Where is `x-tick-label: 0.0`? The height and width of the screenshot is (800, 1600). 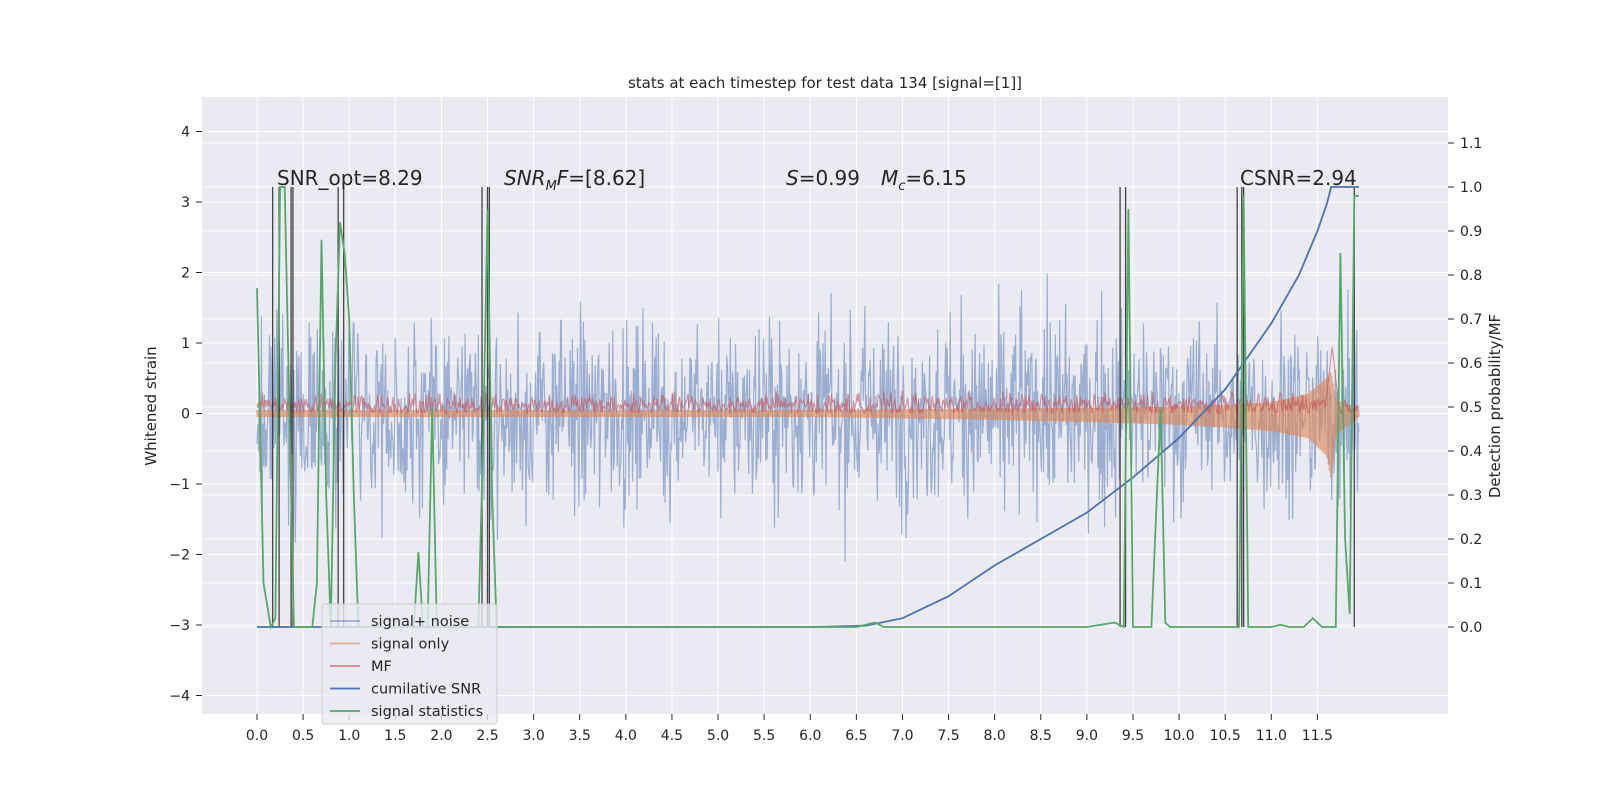 x-tick-label: 0.0 is located at coordinates (257, 736).